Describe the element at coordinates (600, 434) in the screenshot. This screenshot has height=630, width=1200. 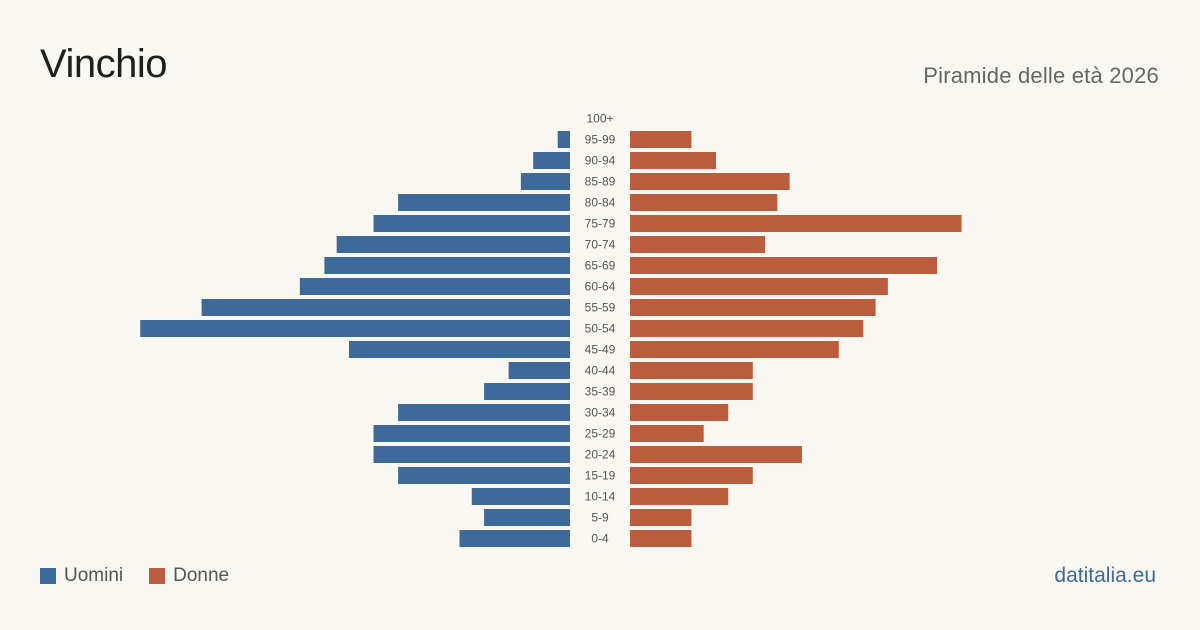
I see `age-group-label: 25-29` at that location.